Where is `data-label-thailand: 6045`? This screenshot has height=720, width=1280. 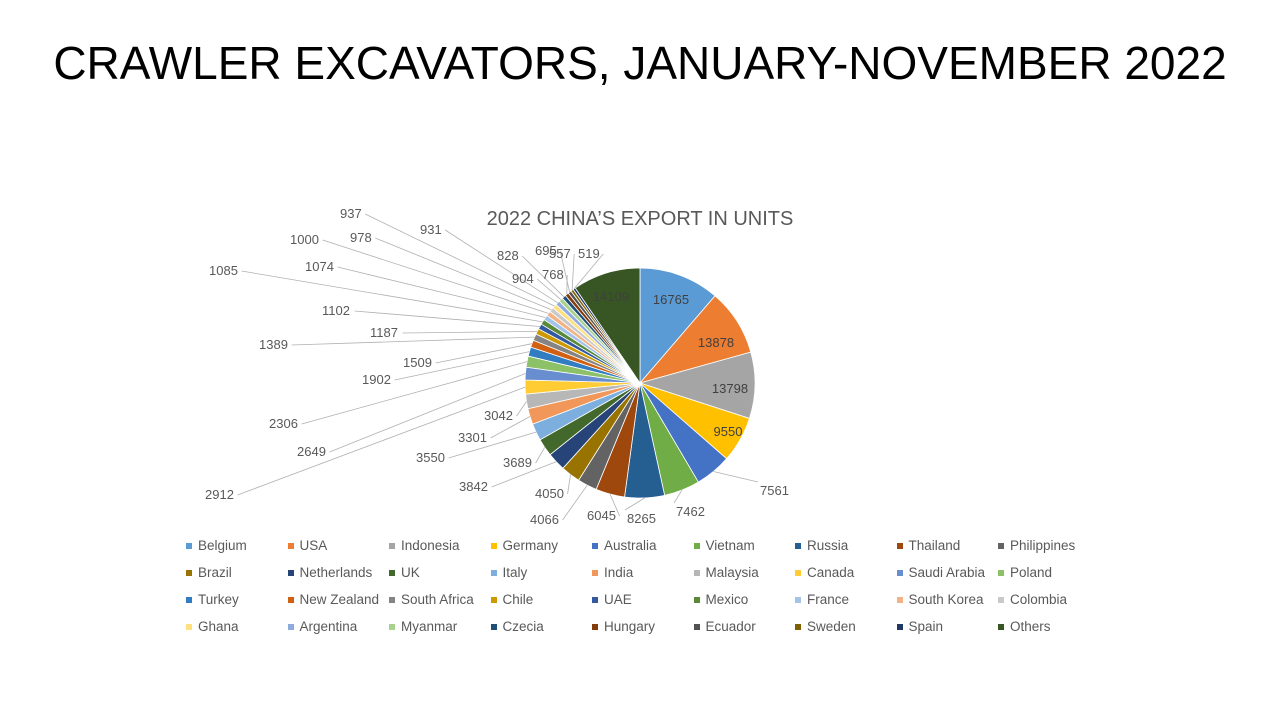 data-label-thailand: 6045 is located at coordinates (601, 515).